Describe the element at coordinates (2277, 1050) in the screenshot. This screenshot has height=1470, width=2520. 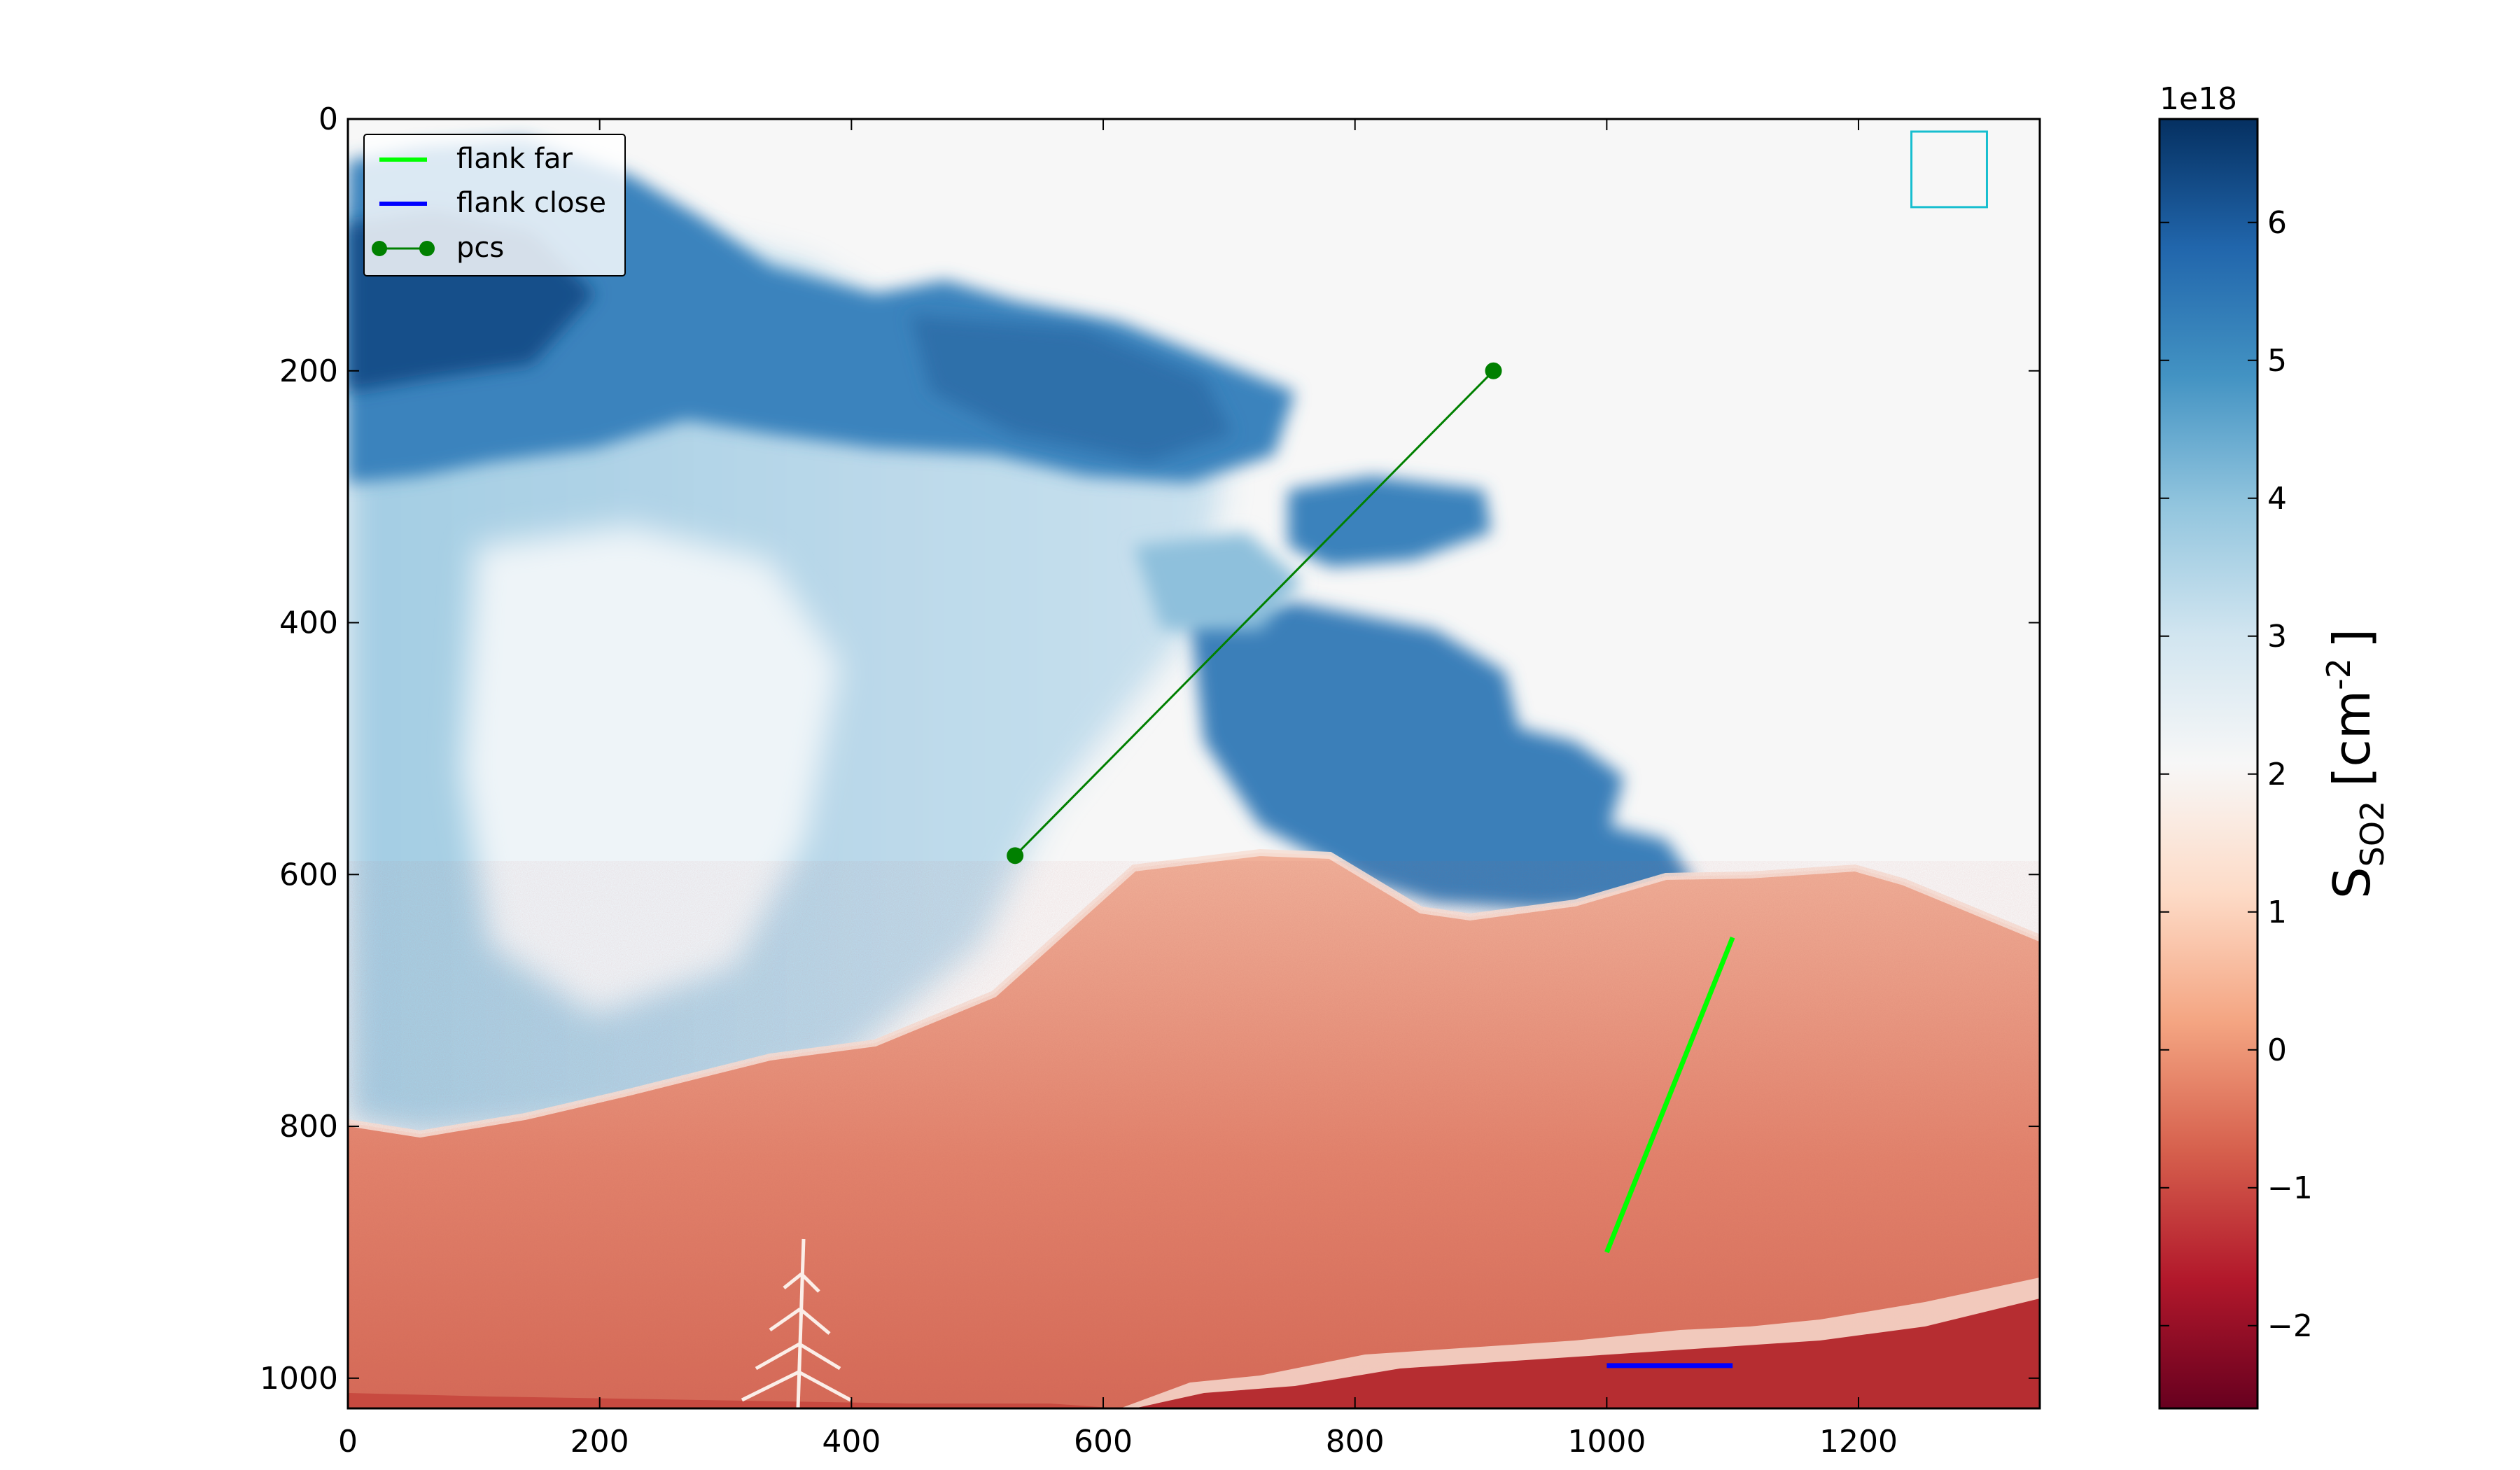
I see `colorbar-tick-label: 0` at that location.